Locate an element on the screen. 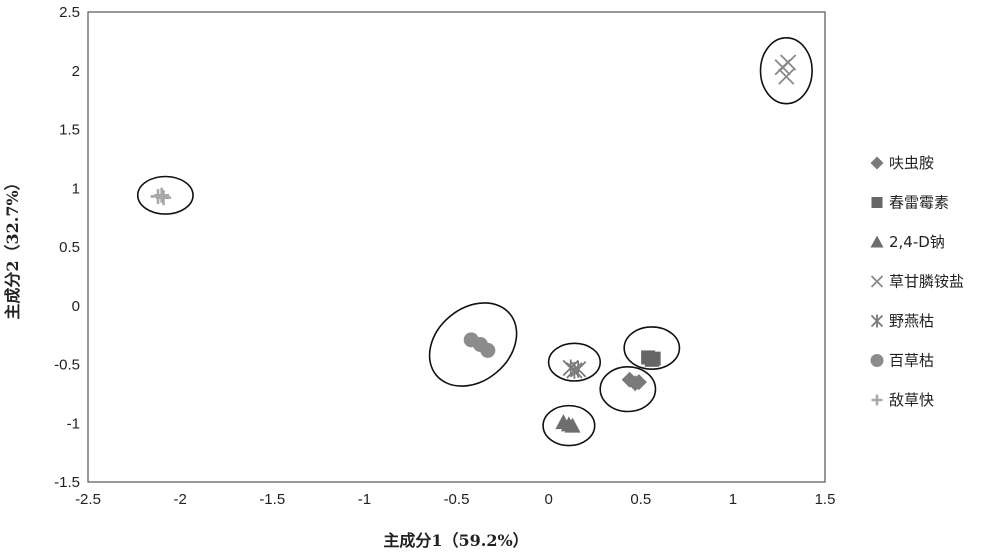 Image resolution: width=1000 pixels, height=555 pixels. x-tick-label: 1.5 is located at coordinates (825, 499).